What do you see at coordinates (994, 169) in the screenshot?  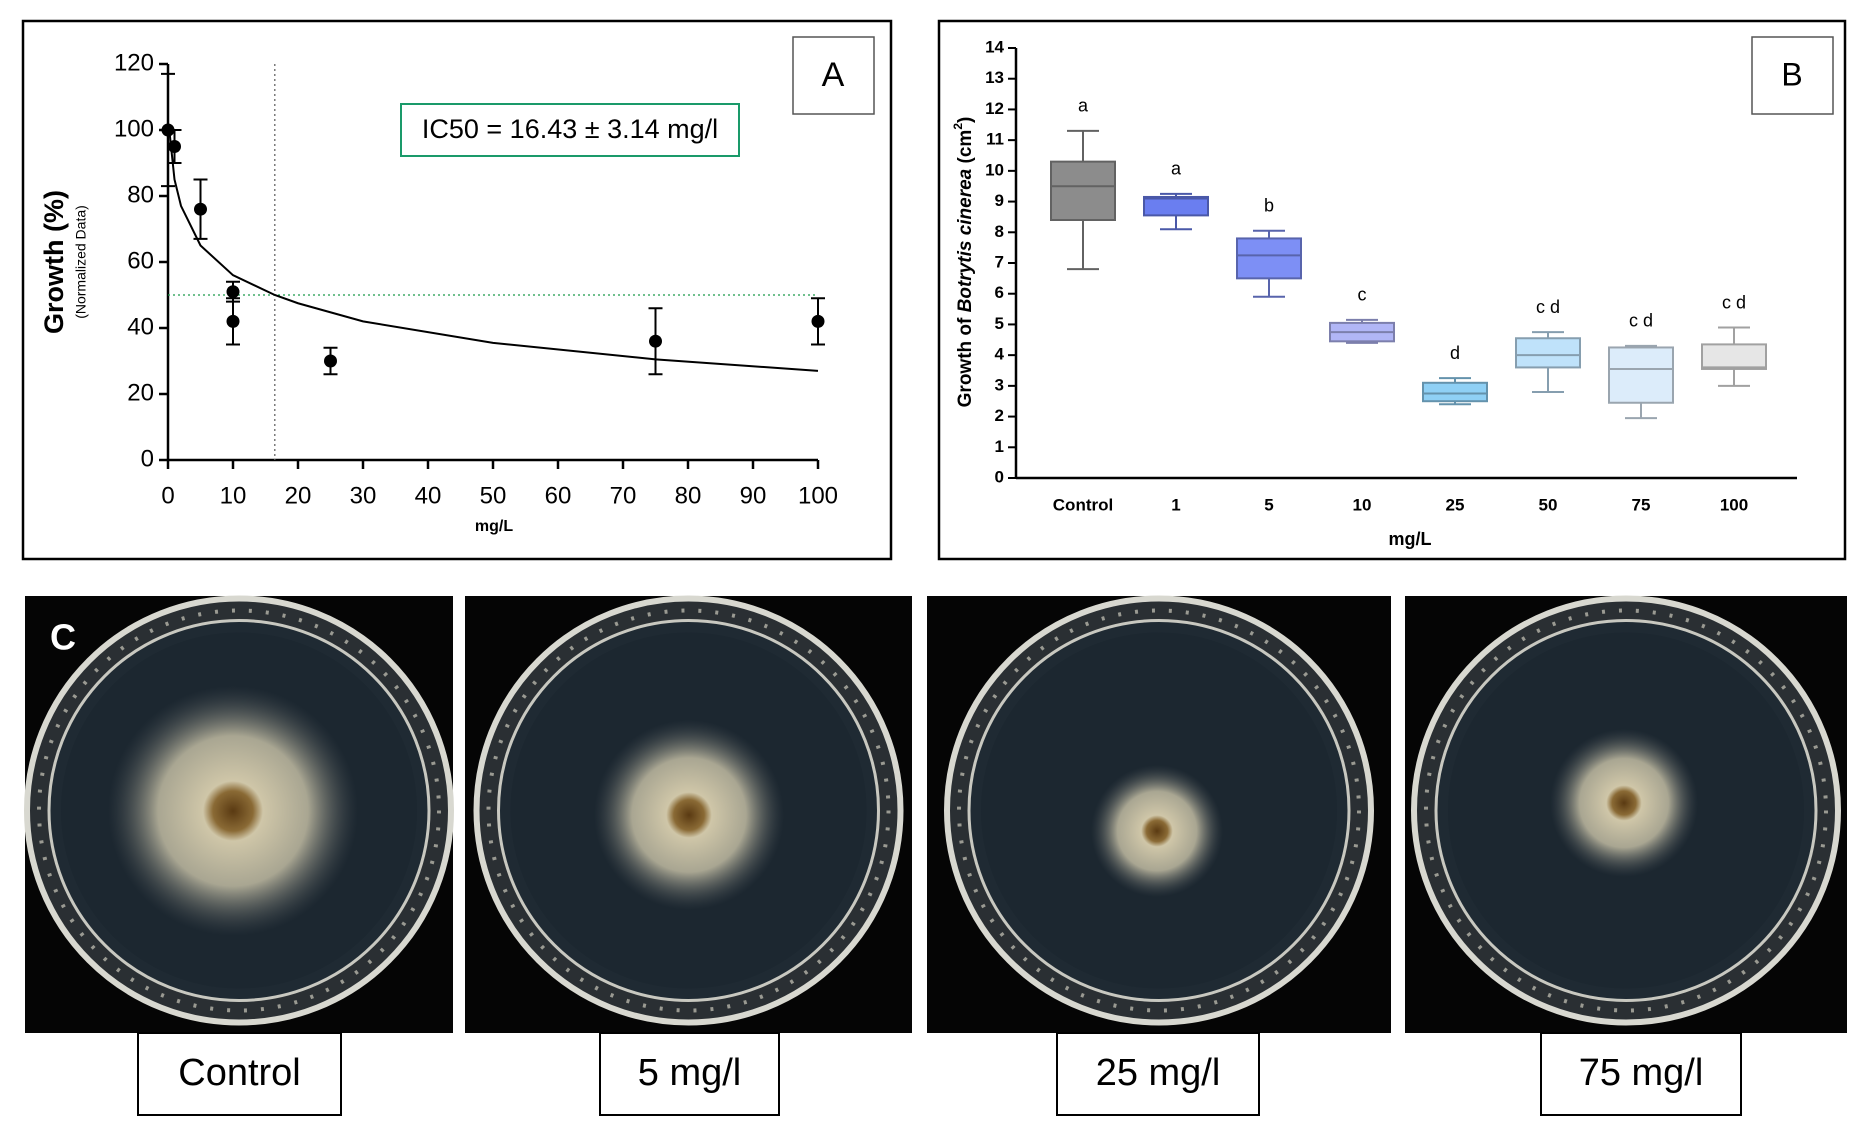 I see `y-tick-label: 10` at bounding box center [994, 169].